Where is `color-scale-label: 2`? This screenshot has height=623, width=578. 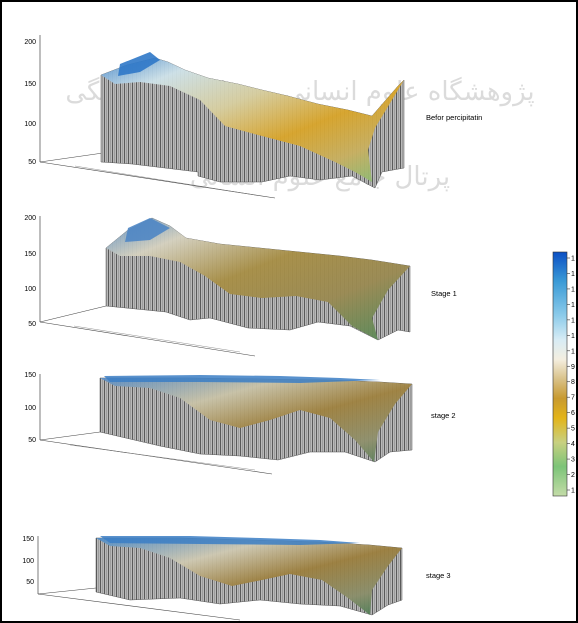 color-scale-label: 2 is located at coordinates (573, 475).